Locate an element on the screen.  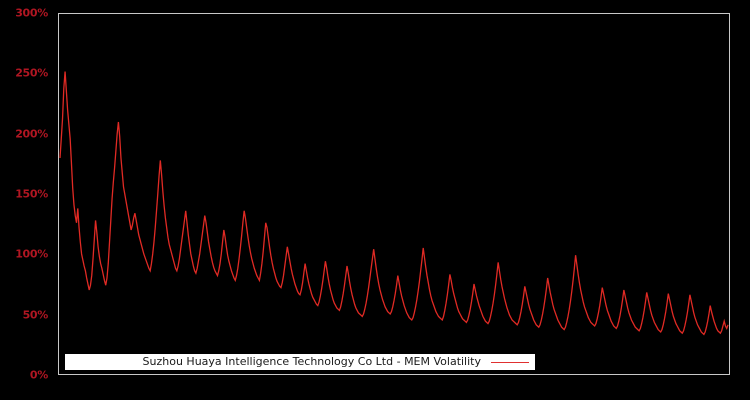
y-tick-label-150: 150% is located at coordinates (31, 194).